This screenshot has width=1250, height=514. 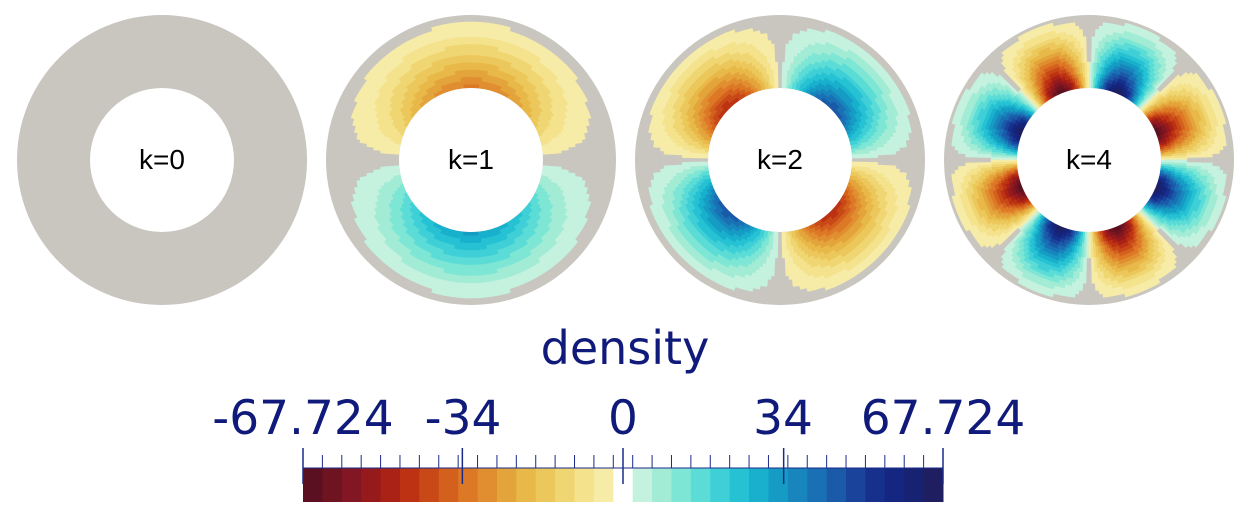 What do you see at coordinates (463, 418) in the screenshot?
I see `colorbar-tick-label: -34` at bounding box center [463, 418].